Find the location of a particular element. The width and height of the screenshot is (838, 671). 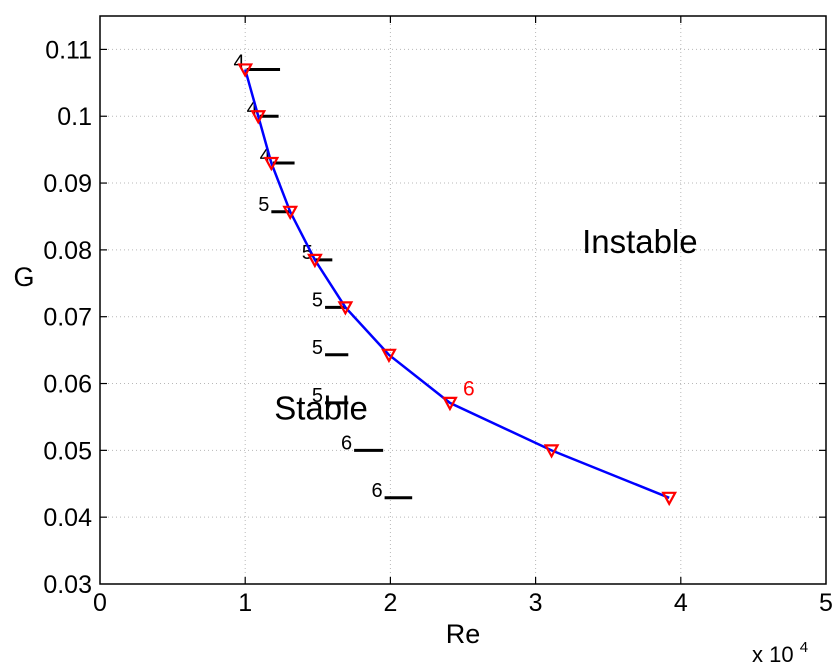

x-multiplier-exponent: 4 is located at coordinates (804, 647).